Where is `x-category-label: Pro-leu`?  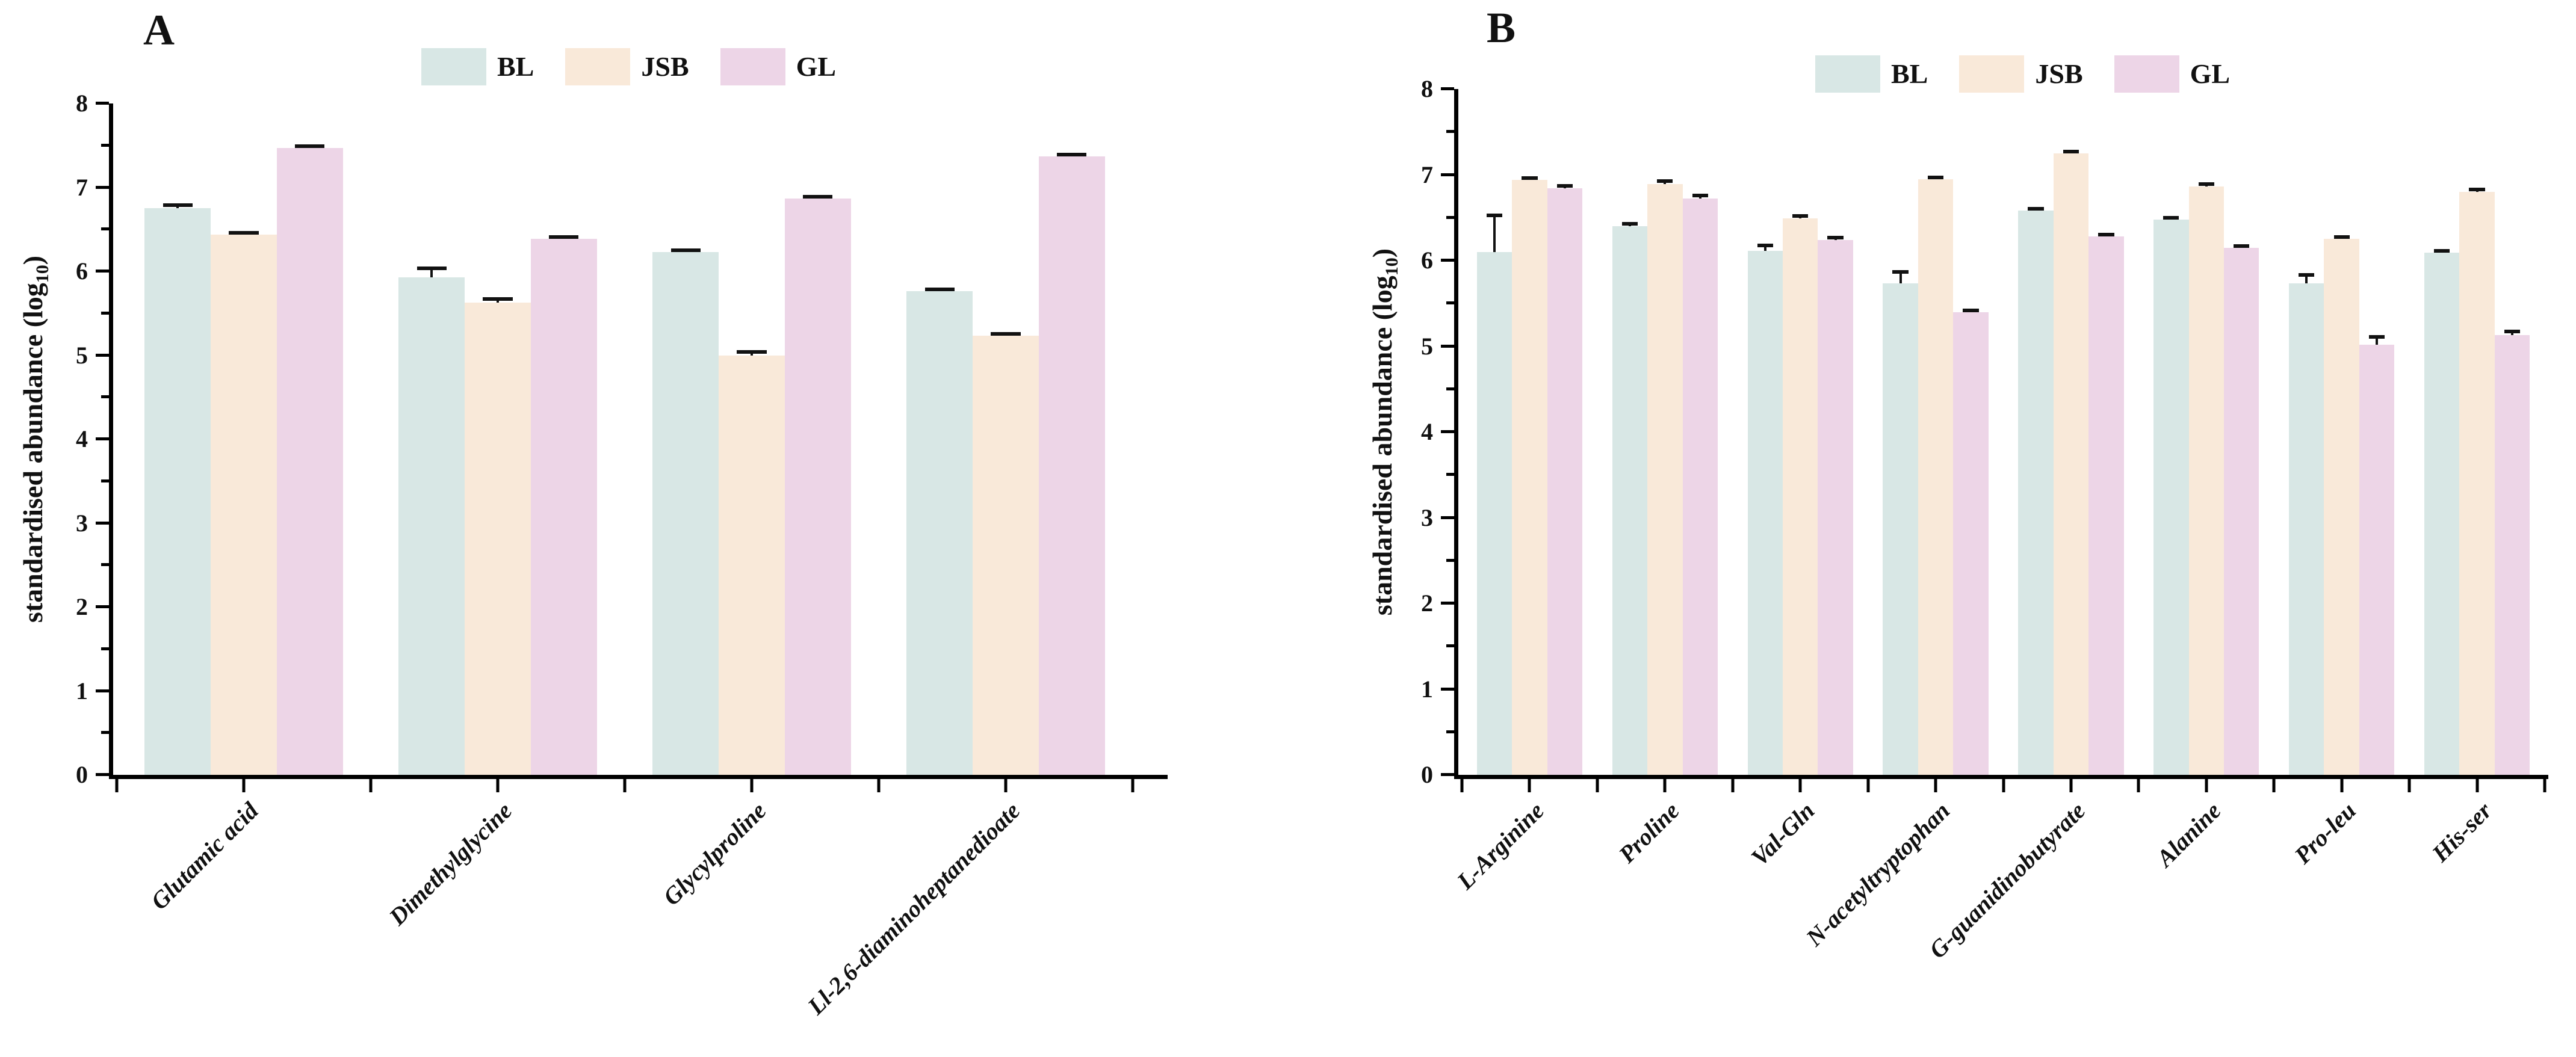
x-category-label: Pro-leu is located at coordinates (2325, 833).